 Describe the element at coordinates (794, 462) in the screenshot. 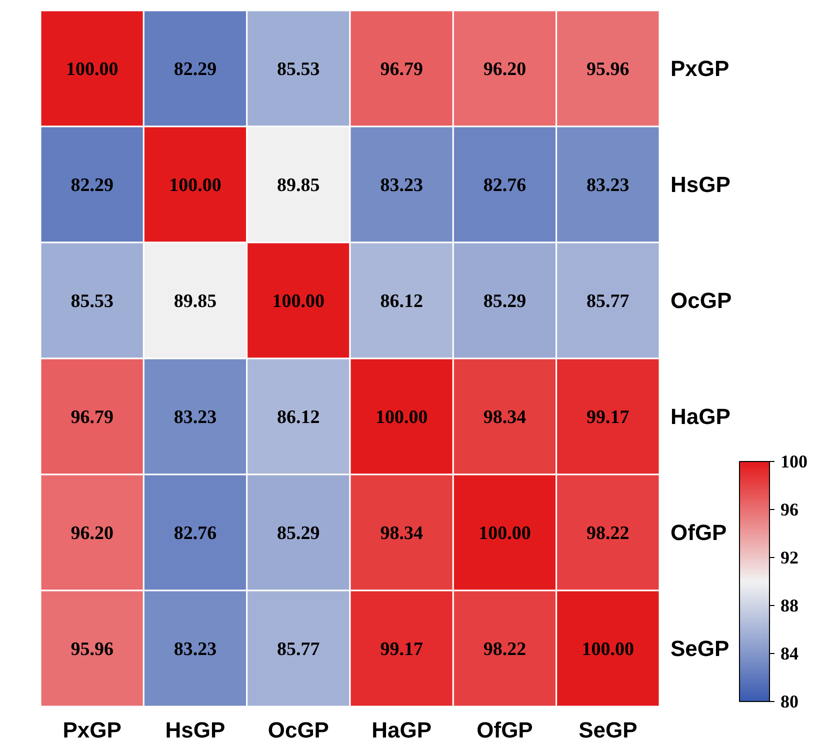

I see `color-bar-label: 100` at that location.